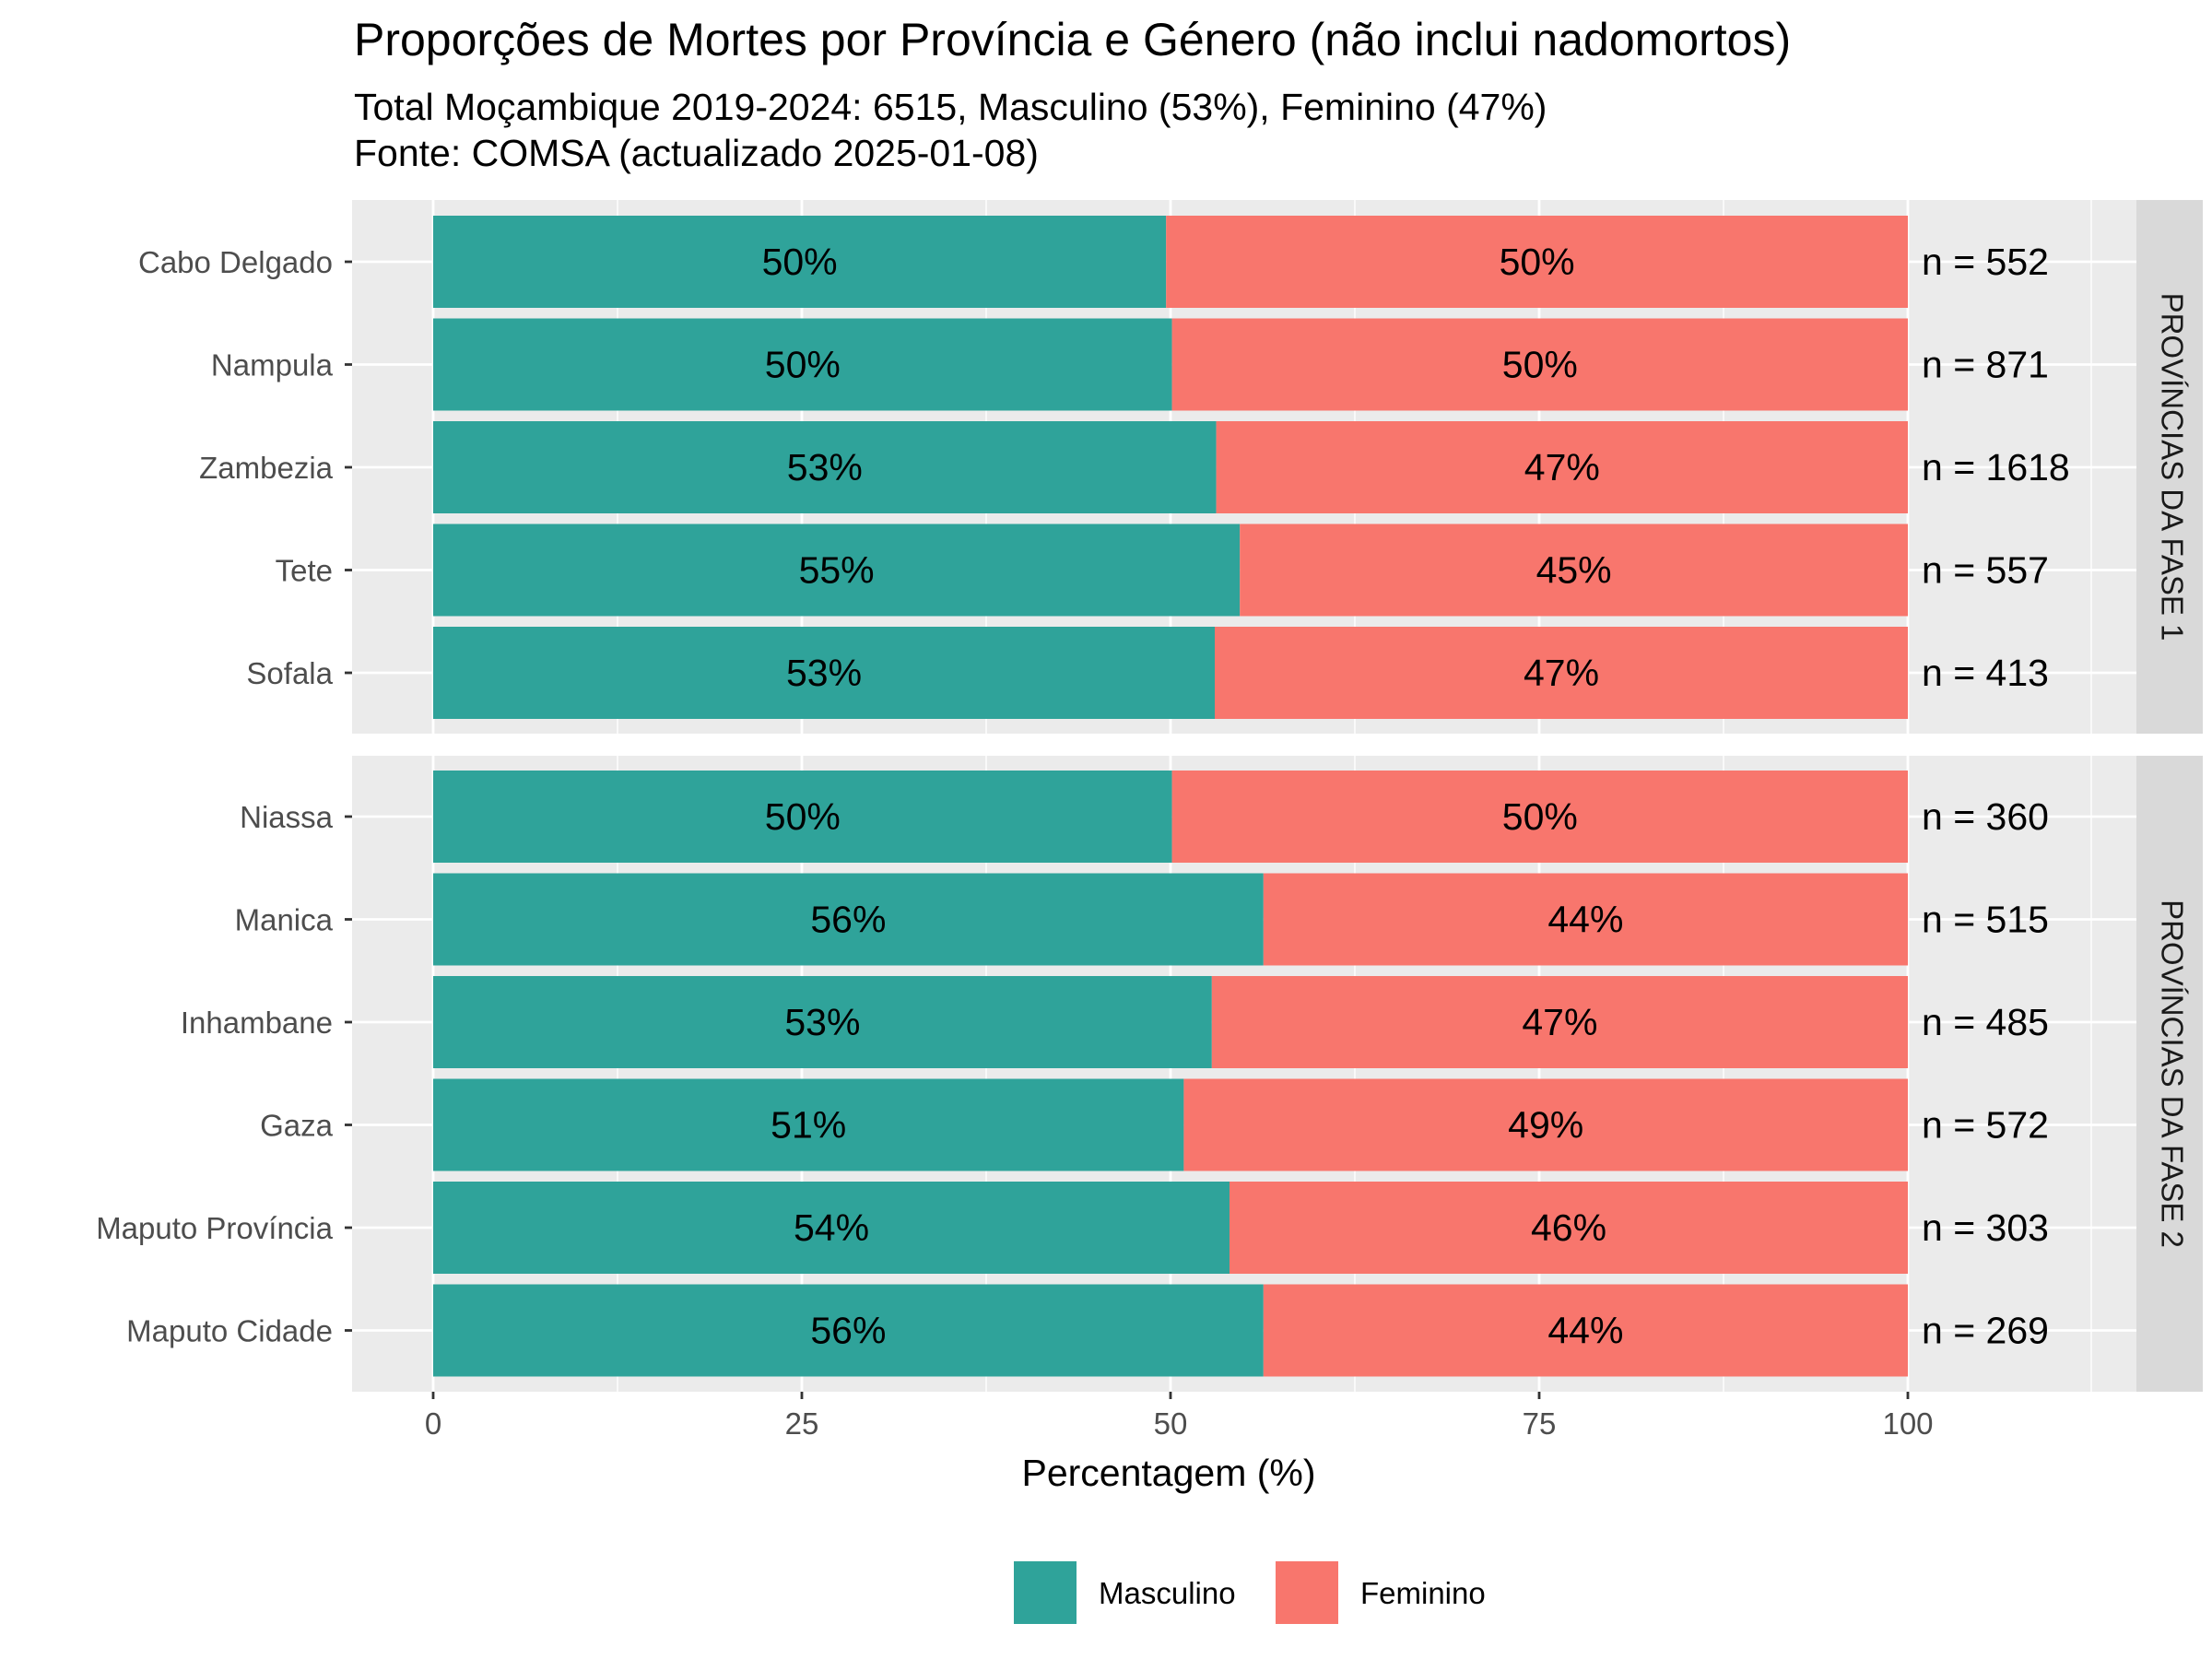 Image resolution: width=2212 pixels, height=1659 pixels. Describe the element at coordinates (284, 920) in the screenshot. I see `y-tick-label: Manica` at that location.